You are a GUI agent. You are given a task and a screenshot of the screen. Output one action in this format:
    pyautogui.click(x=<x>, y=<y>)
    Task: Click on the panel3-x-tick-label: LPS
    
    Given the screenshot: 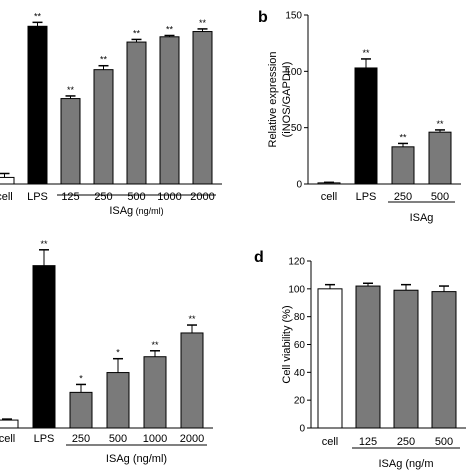 What is the action you would take?
    pyautogui.click(x=44, y=439)
    